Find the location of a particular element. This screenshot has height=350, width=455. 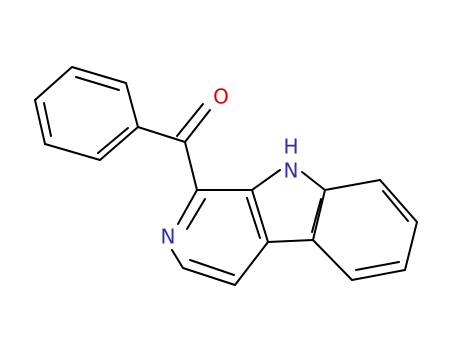

atom-label: H is located at coordinates (290, 147).